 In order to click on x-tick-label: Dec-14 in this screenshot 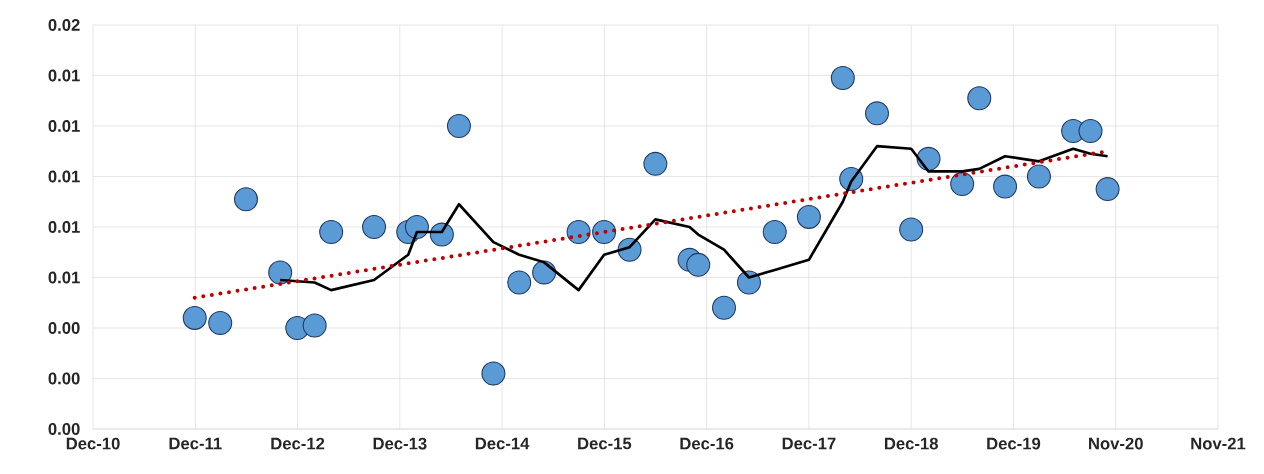, I will do `click(502, 443)`.